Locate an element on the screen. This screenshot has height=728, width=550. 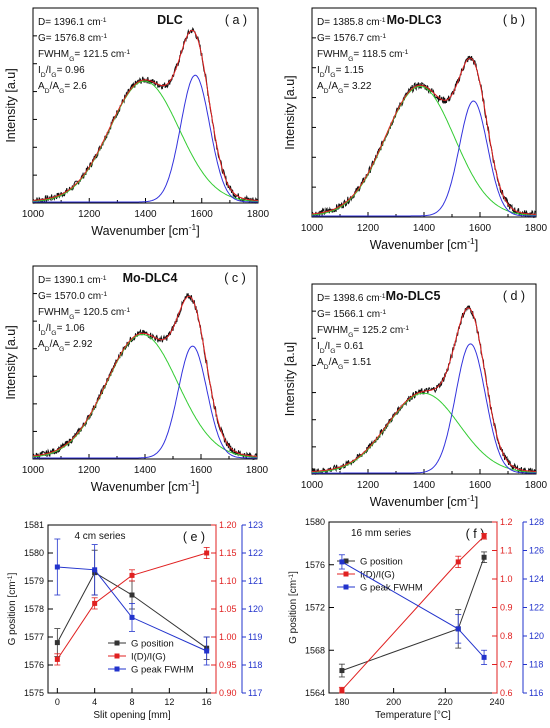
blue-y-tick-label: 118 is located at coordinates (536, 665).